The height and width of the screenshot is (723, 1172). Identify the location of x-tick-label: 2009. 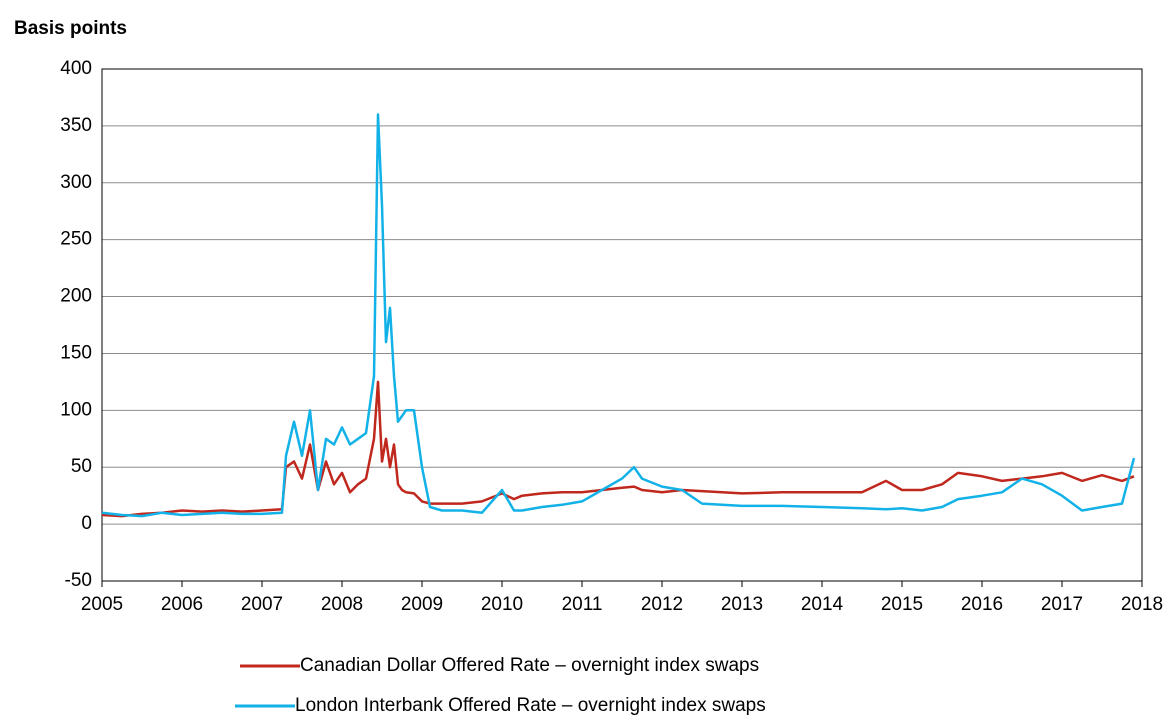
(422, 604).